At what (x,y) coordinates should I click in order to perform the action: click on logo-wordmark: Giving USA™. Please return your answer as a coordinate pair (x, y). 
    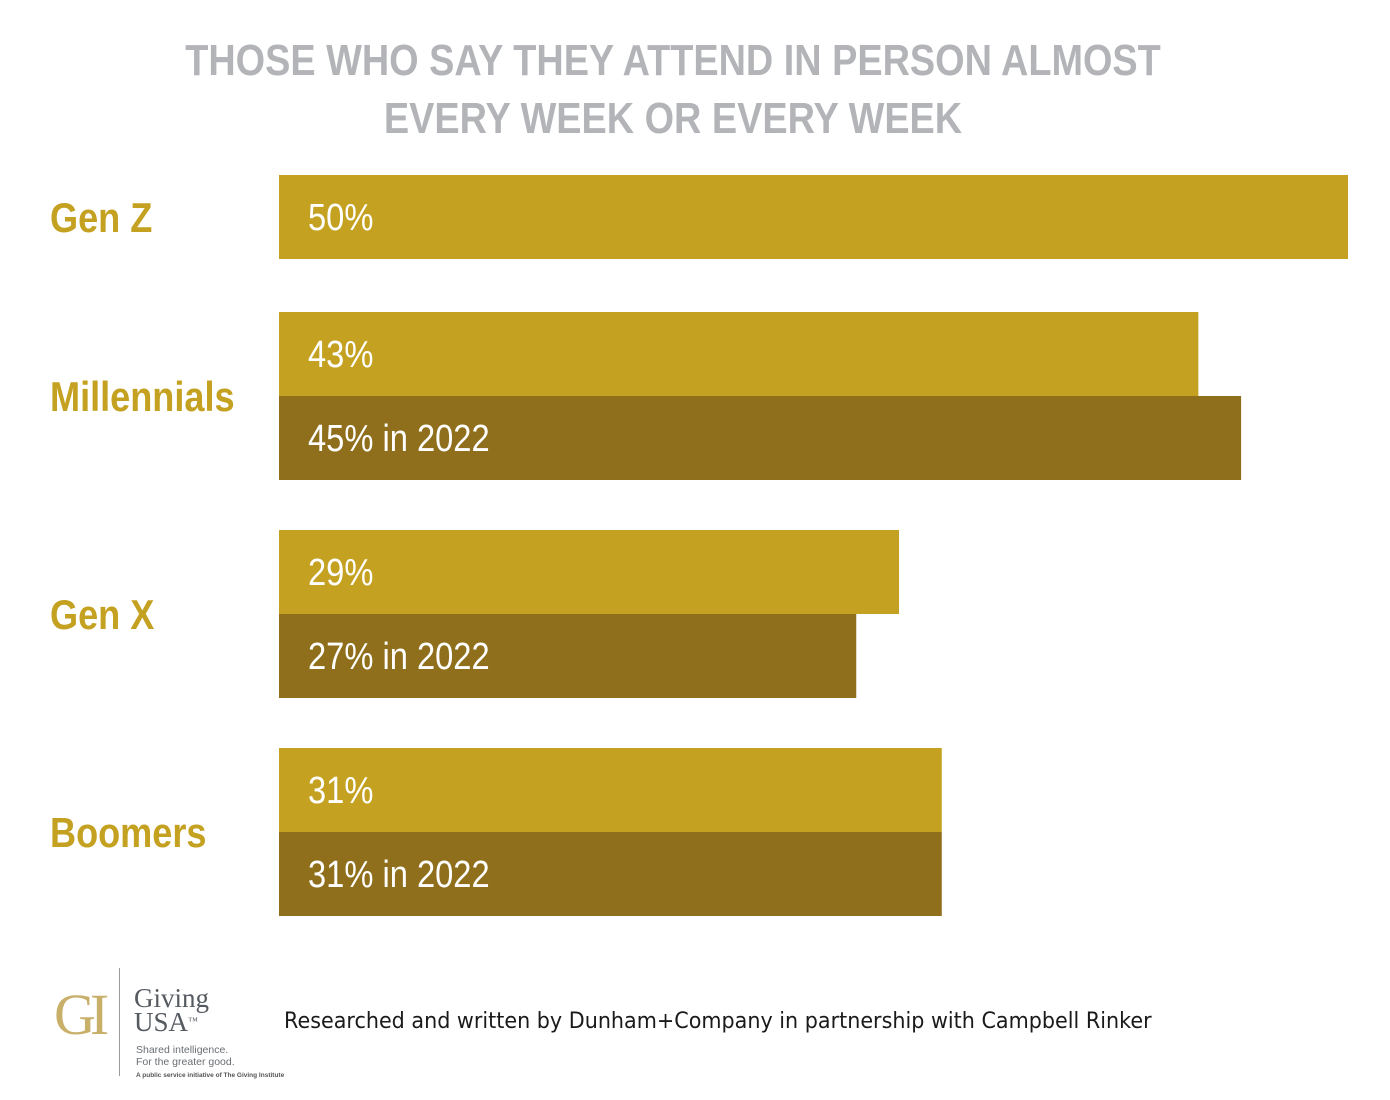
    Looking at the image, I should click on (172, 1010).